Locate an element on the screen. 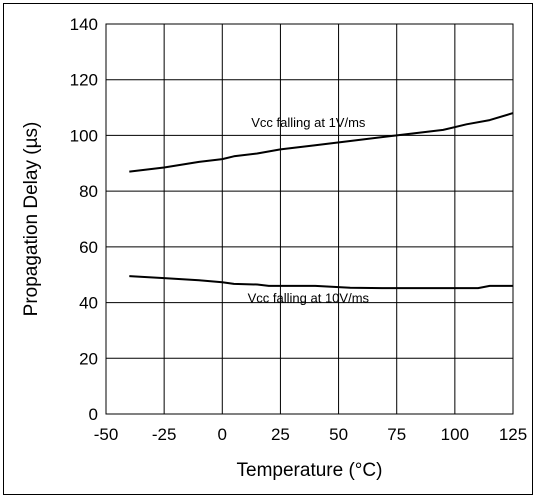  y-tick-label: 80 is located at coordinates (88, 191).